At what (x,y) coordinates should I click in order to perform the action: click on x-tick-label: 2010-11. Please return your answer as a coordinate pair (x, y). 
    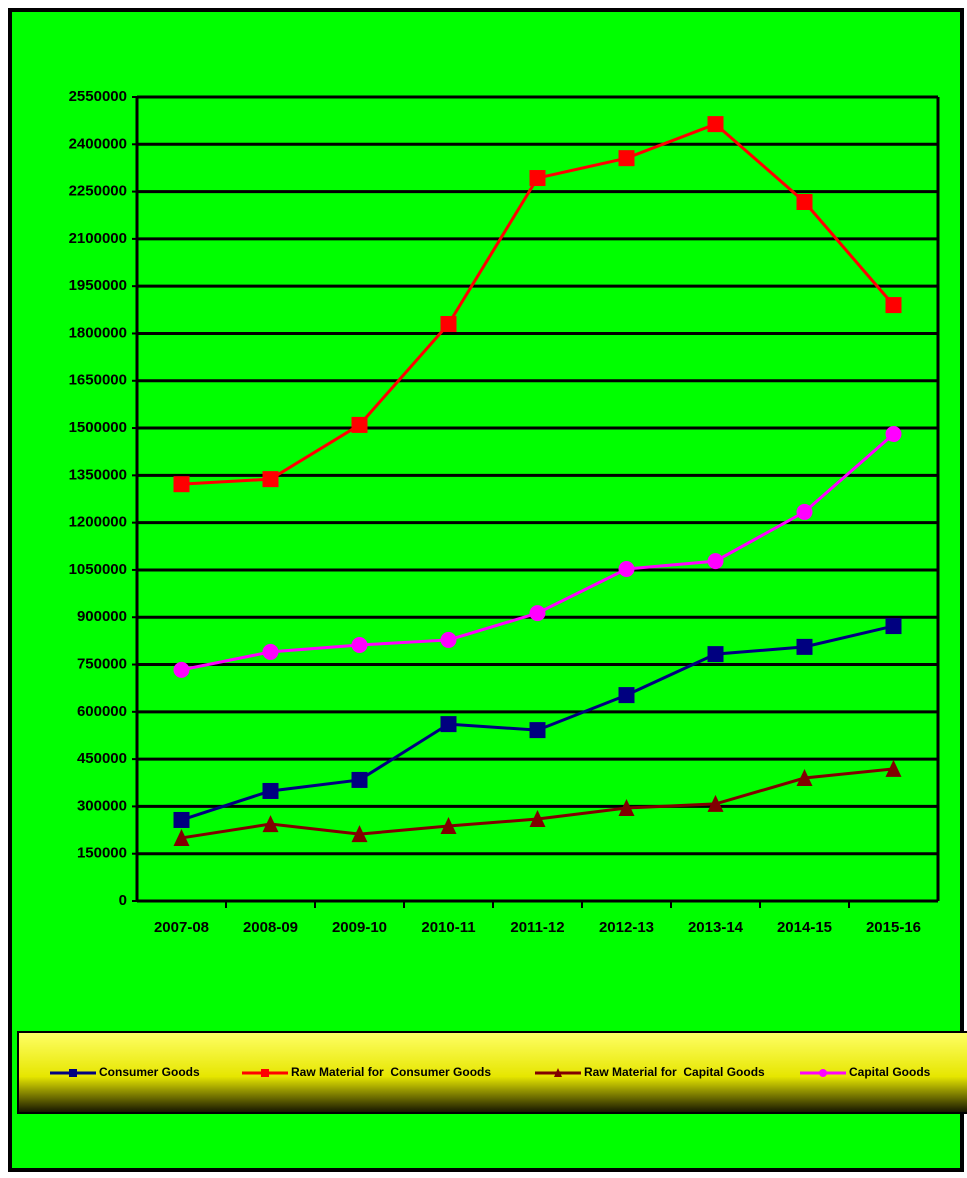
    Looking at the image, I should click on (448, 927).